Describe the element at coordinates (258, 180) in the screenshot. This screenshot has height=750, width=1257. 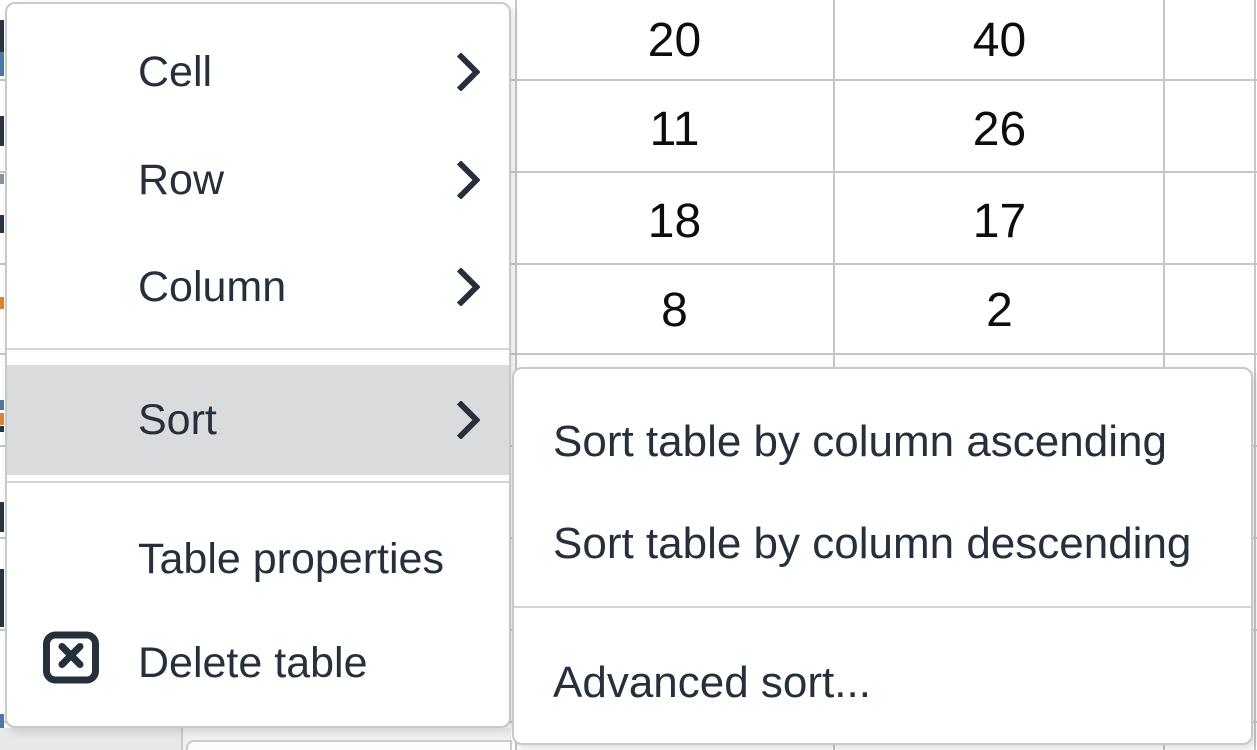
I see `menu-item-row: Row` at that location.